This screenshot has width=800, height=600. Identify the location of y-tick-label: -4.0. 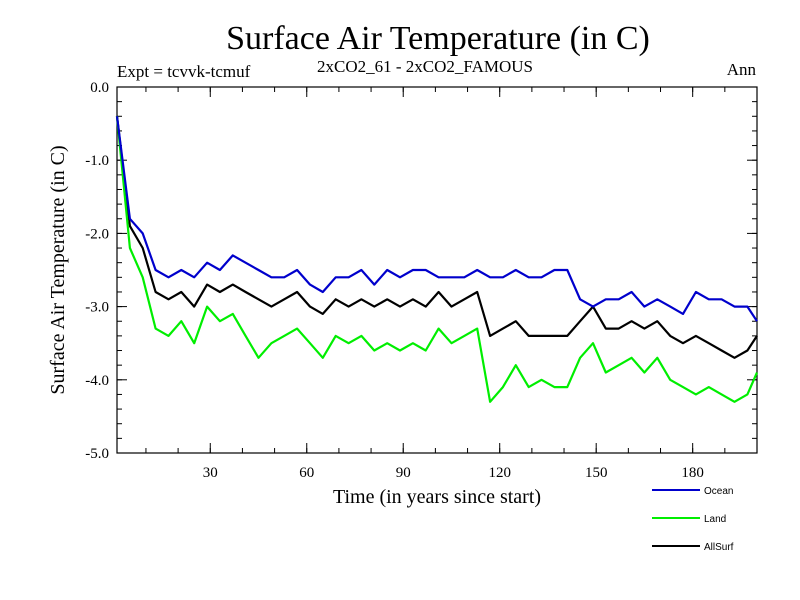
(97, 381).